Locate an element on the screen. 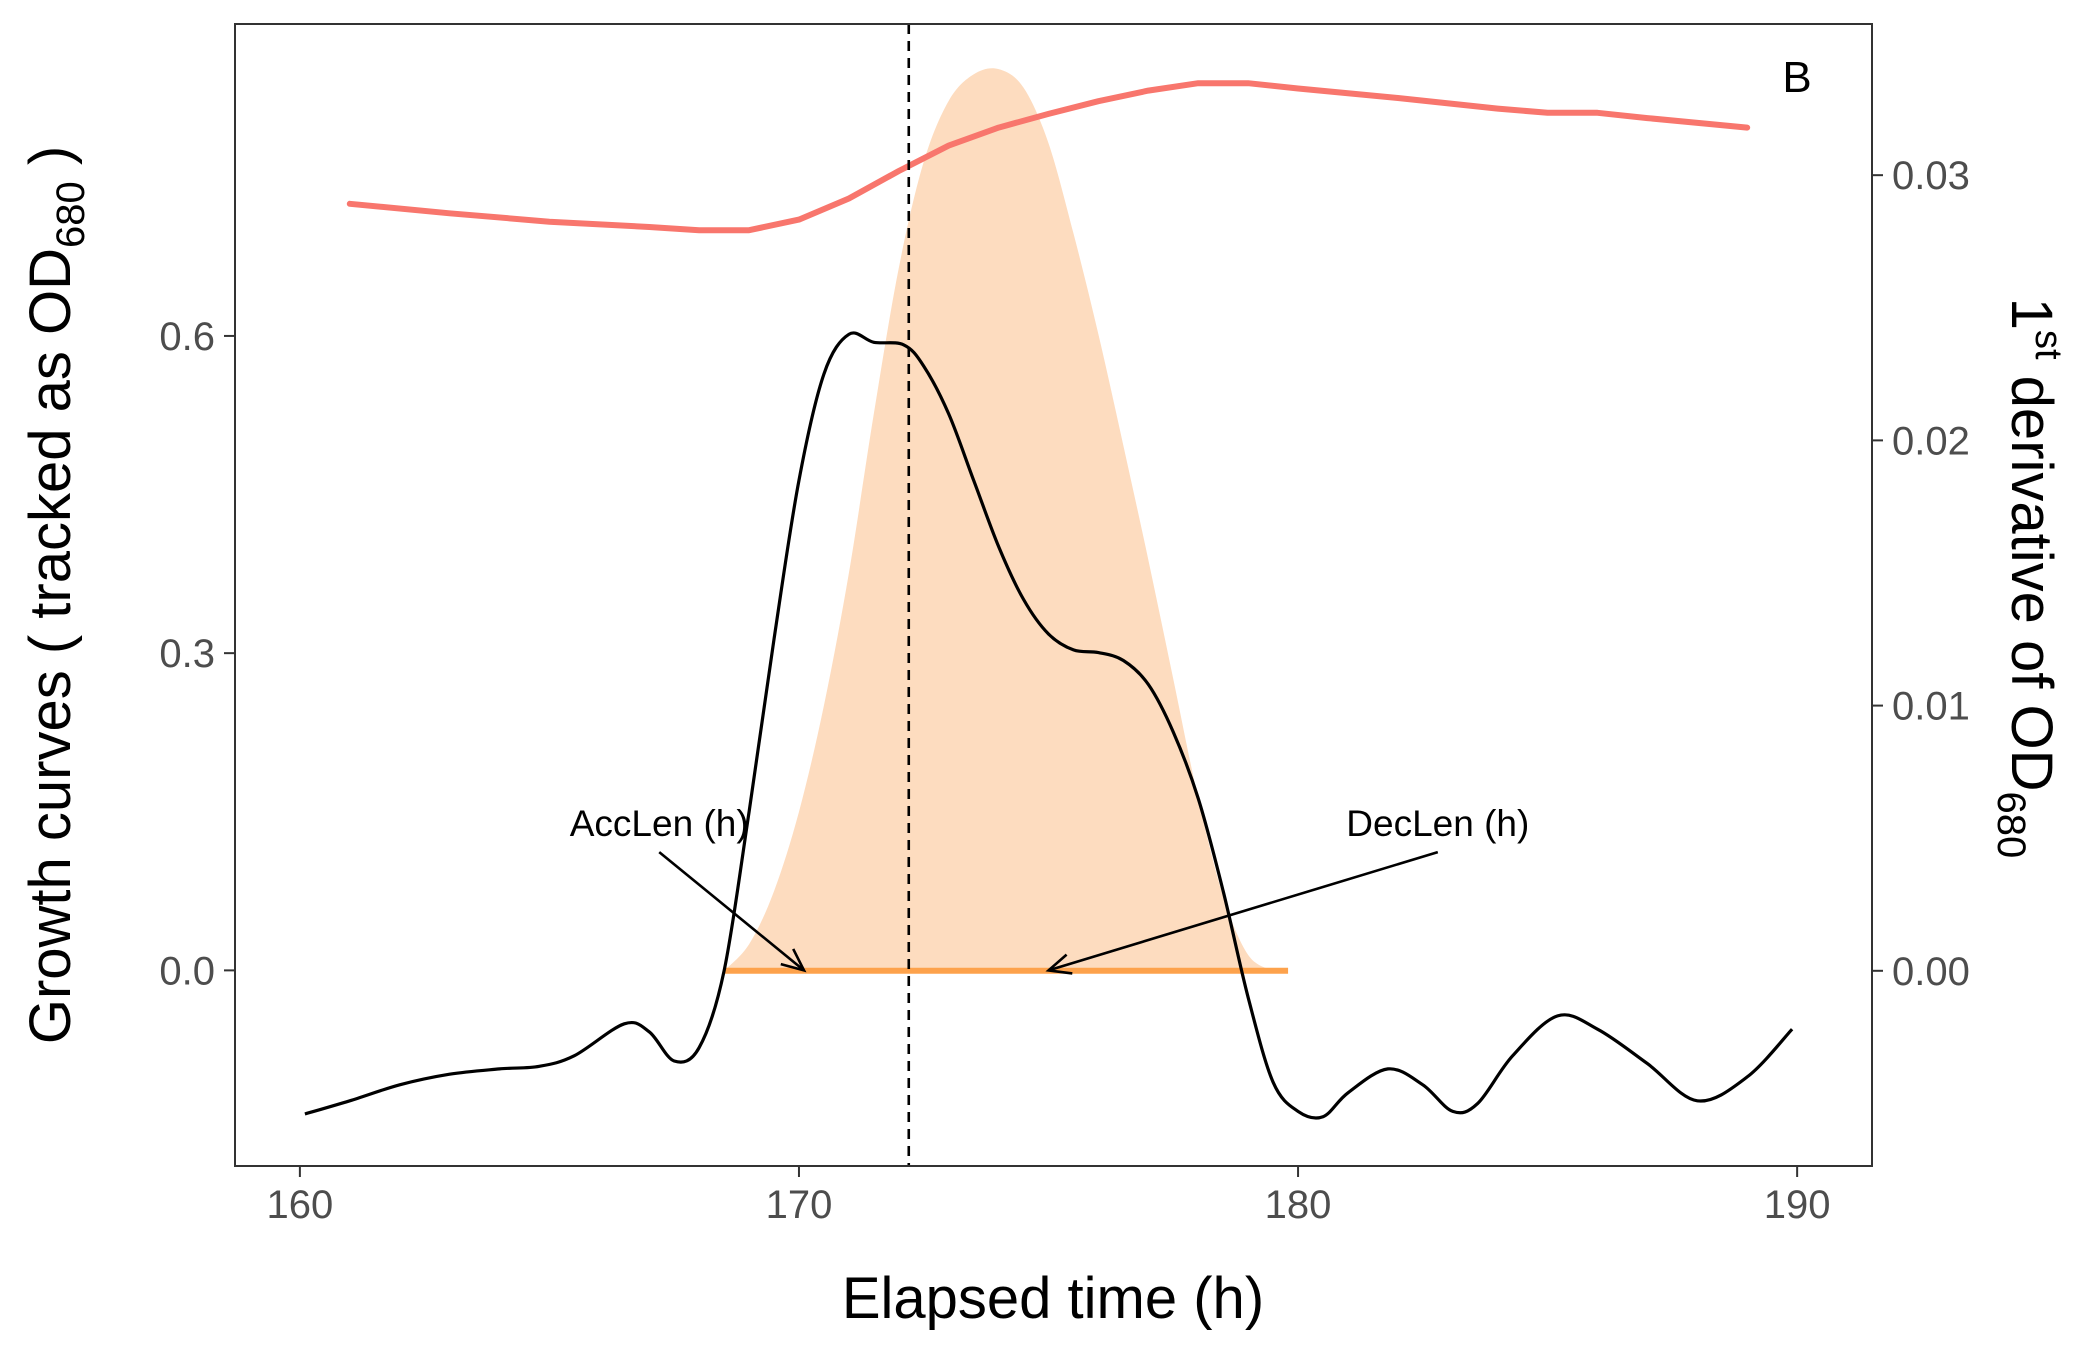  y-axis-left: 0.0 0.3 0.6 is located at coordinates (197, 654).